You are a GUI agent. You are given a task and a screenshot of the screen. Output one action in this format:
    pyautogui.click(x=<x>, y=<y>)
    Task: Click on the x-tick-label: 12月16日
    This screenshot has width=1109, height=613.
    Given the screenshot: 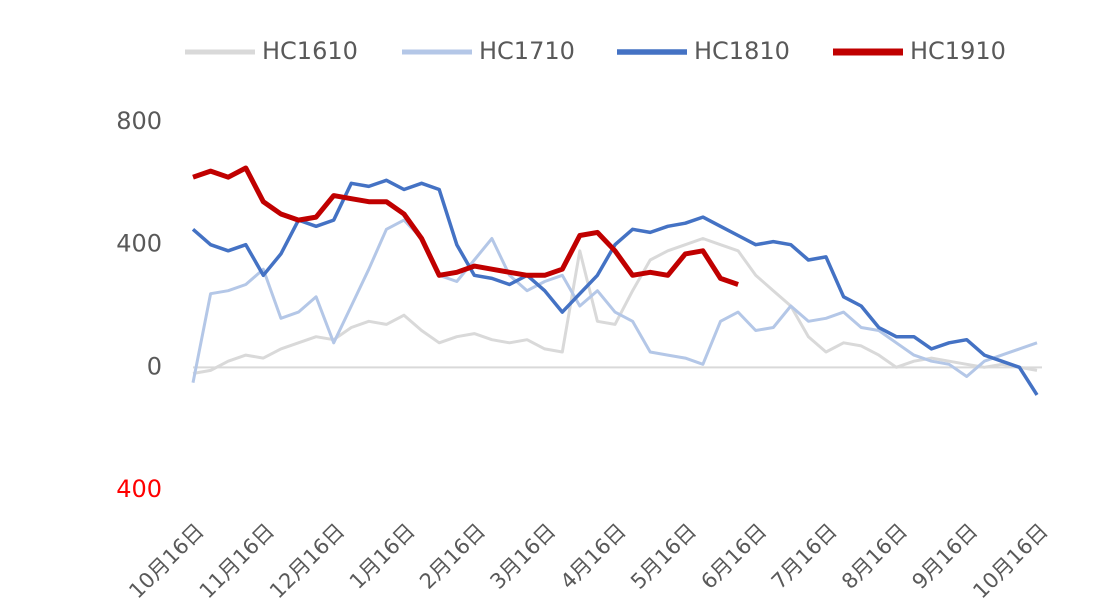 What is the action you would take?
    pyautogui.click(x=307, y=561)
    